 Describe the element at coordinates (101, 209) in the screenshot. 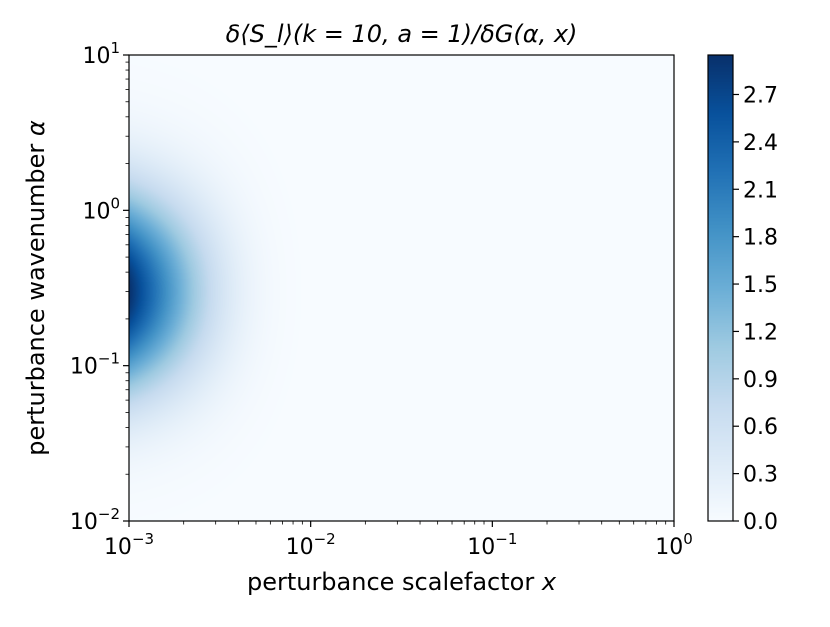

I see `y-tick-label: 10⁰` at that location.